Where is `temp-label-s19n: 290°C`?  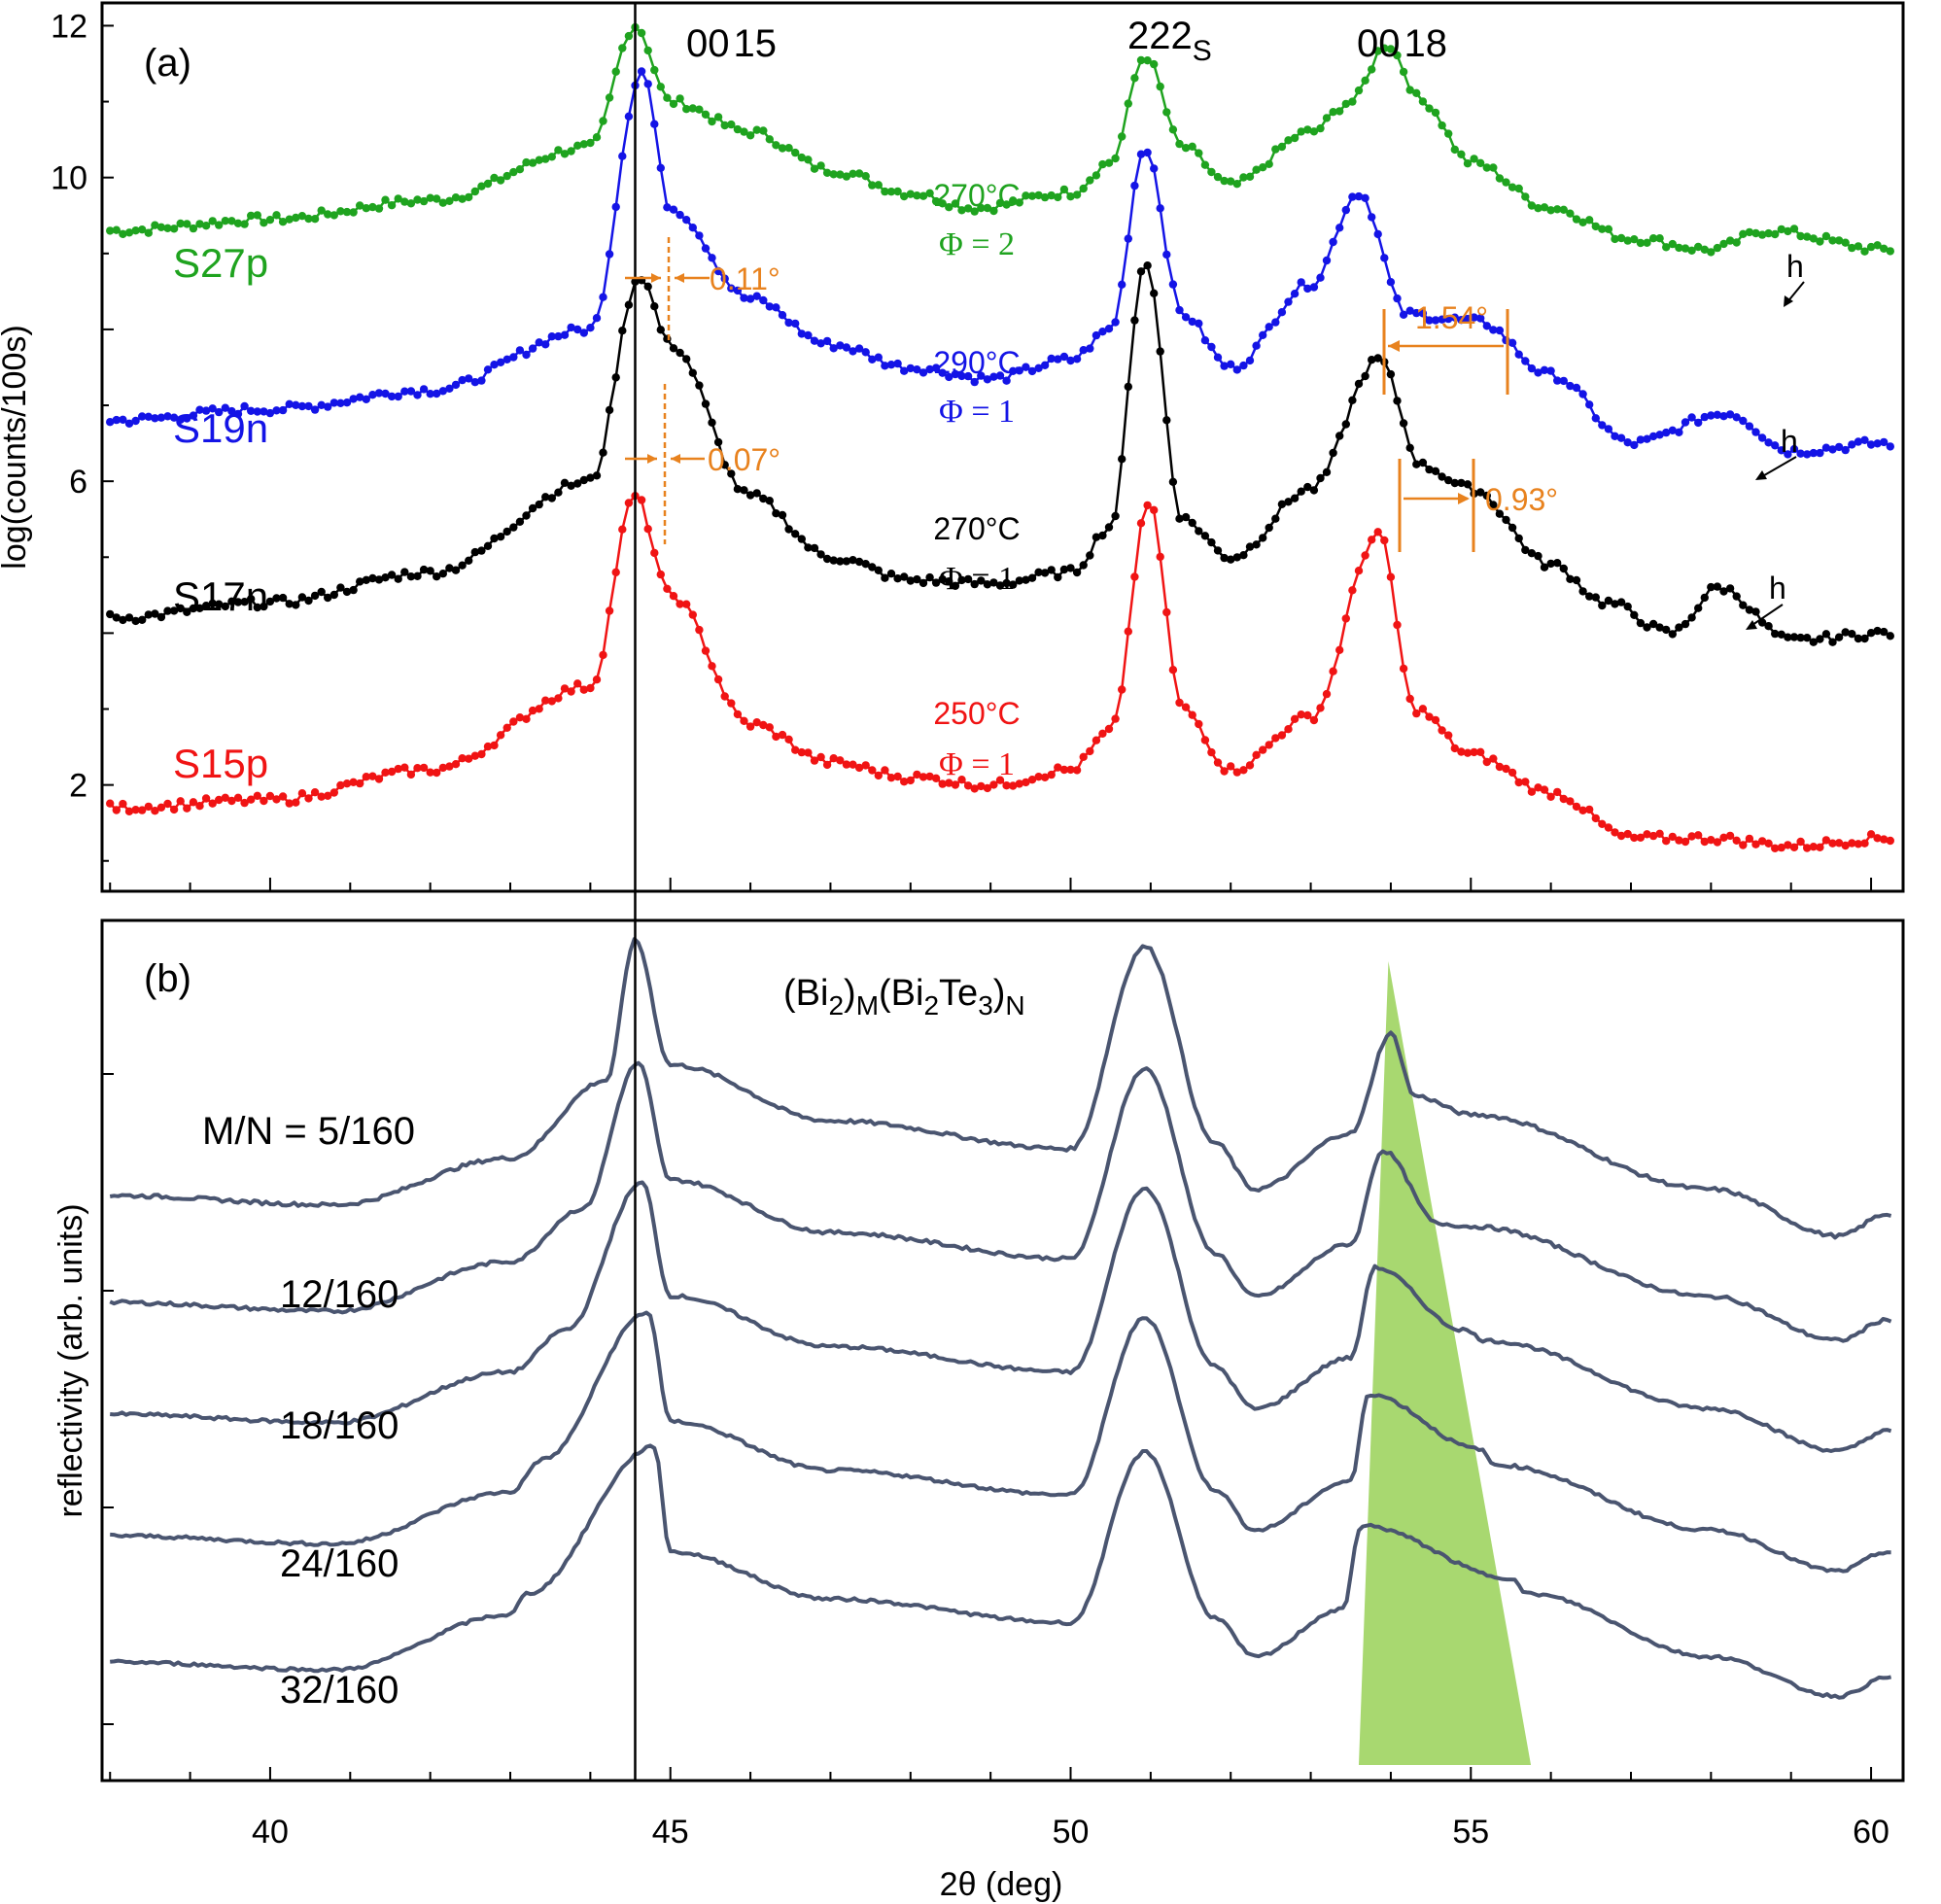
temp-label-s19n: 290°C is located at coordinates (977, 362).